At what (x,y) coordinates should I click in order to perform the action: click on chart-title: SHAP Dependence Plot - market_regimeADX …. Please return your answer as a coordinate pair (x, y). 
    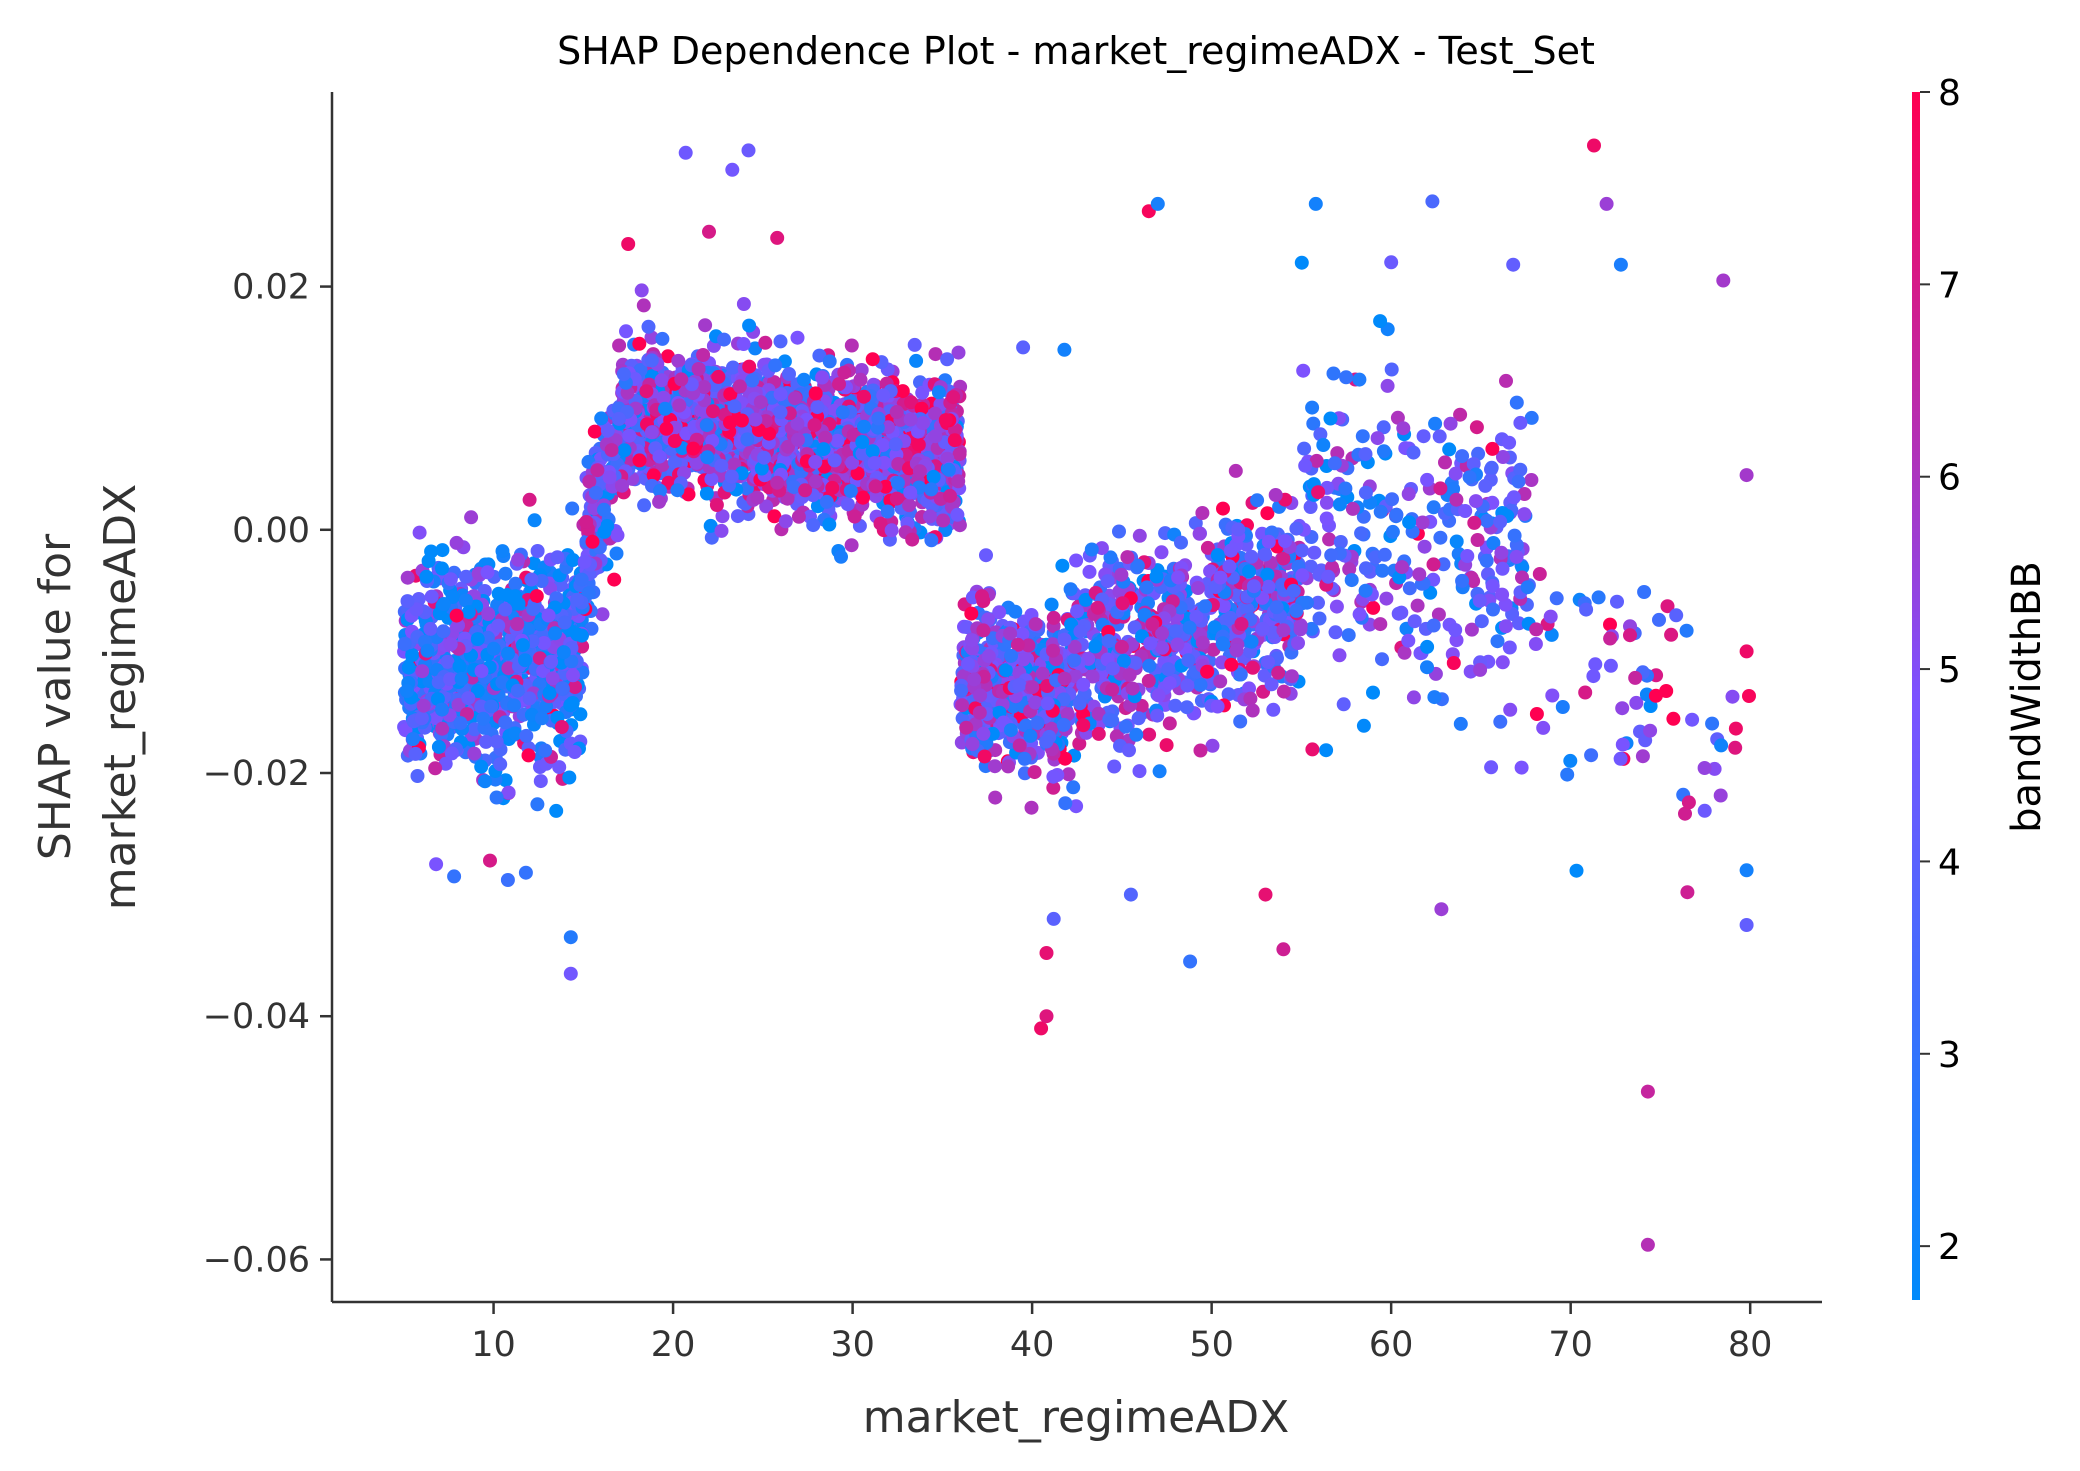
    Looking at the image, I should click on (1076, 51).